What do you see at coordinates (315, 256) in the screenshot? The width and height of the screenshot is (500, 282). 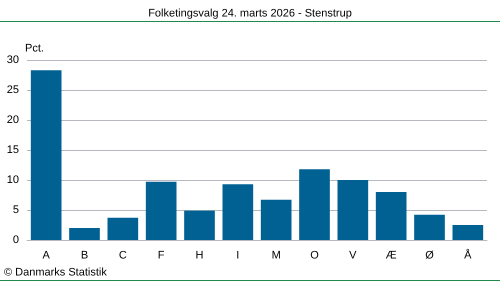 I see `x-tick-label: O` at bounding box center [315, 256].